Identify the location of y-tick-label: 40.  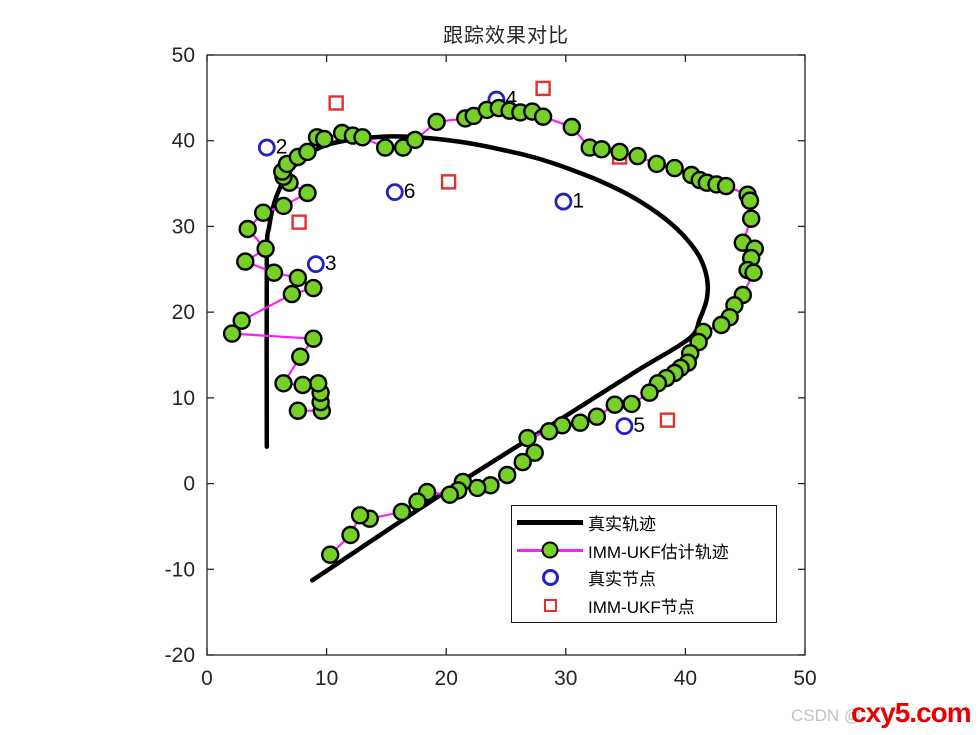
(183, 141).